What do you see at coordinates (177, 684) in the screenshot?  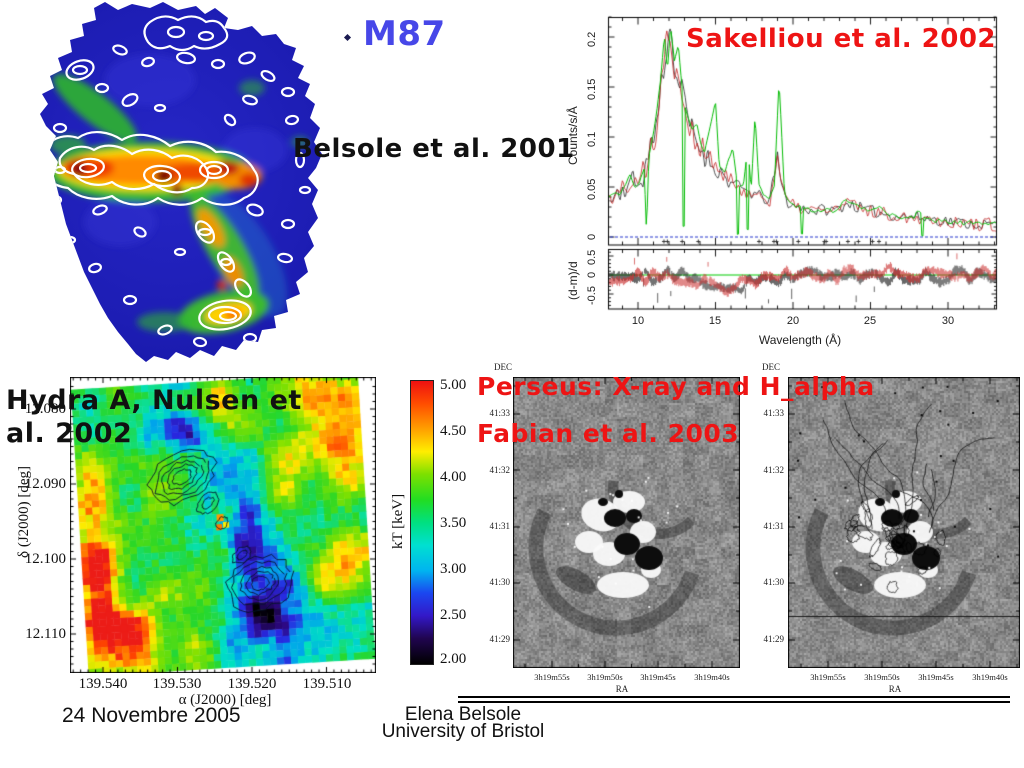 I see `hydra-xtick: 139.530` at bounding box center [177, 684].